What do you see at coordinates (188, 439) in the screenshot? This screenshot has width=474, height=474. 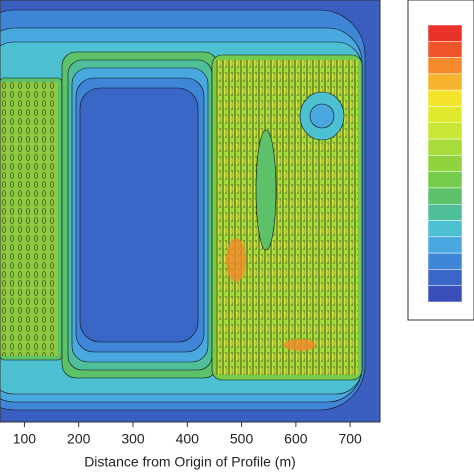 I see `x-tick-label: 400` at bounding box center [188, 439].